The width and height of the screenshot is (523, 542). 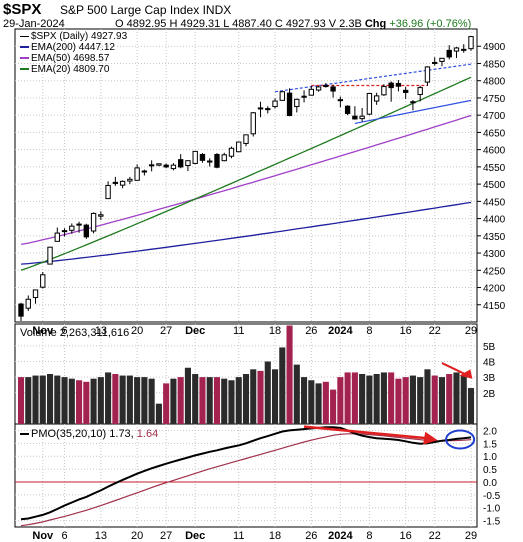 I want to click on legend-pmo: PMO(35,20,10) 1.73, 1.64, so click(x=89, y=434).